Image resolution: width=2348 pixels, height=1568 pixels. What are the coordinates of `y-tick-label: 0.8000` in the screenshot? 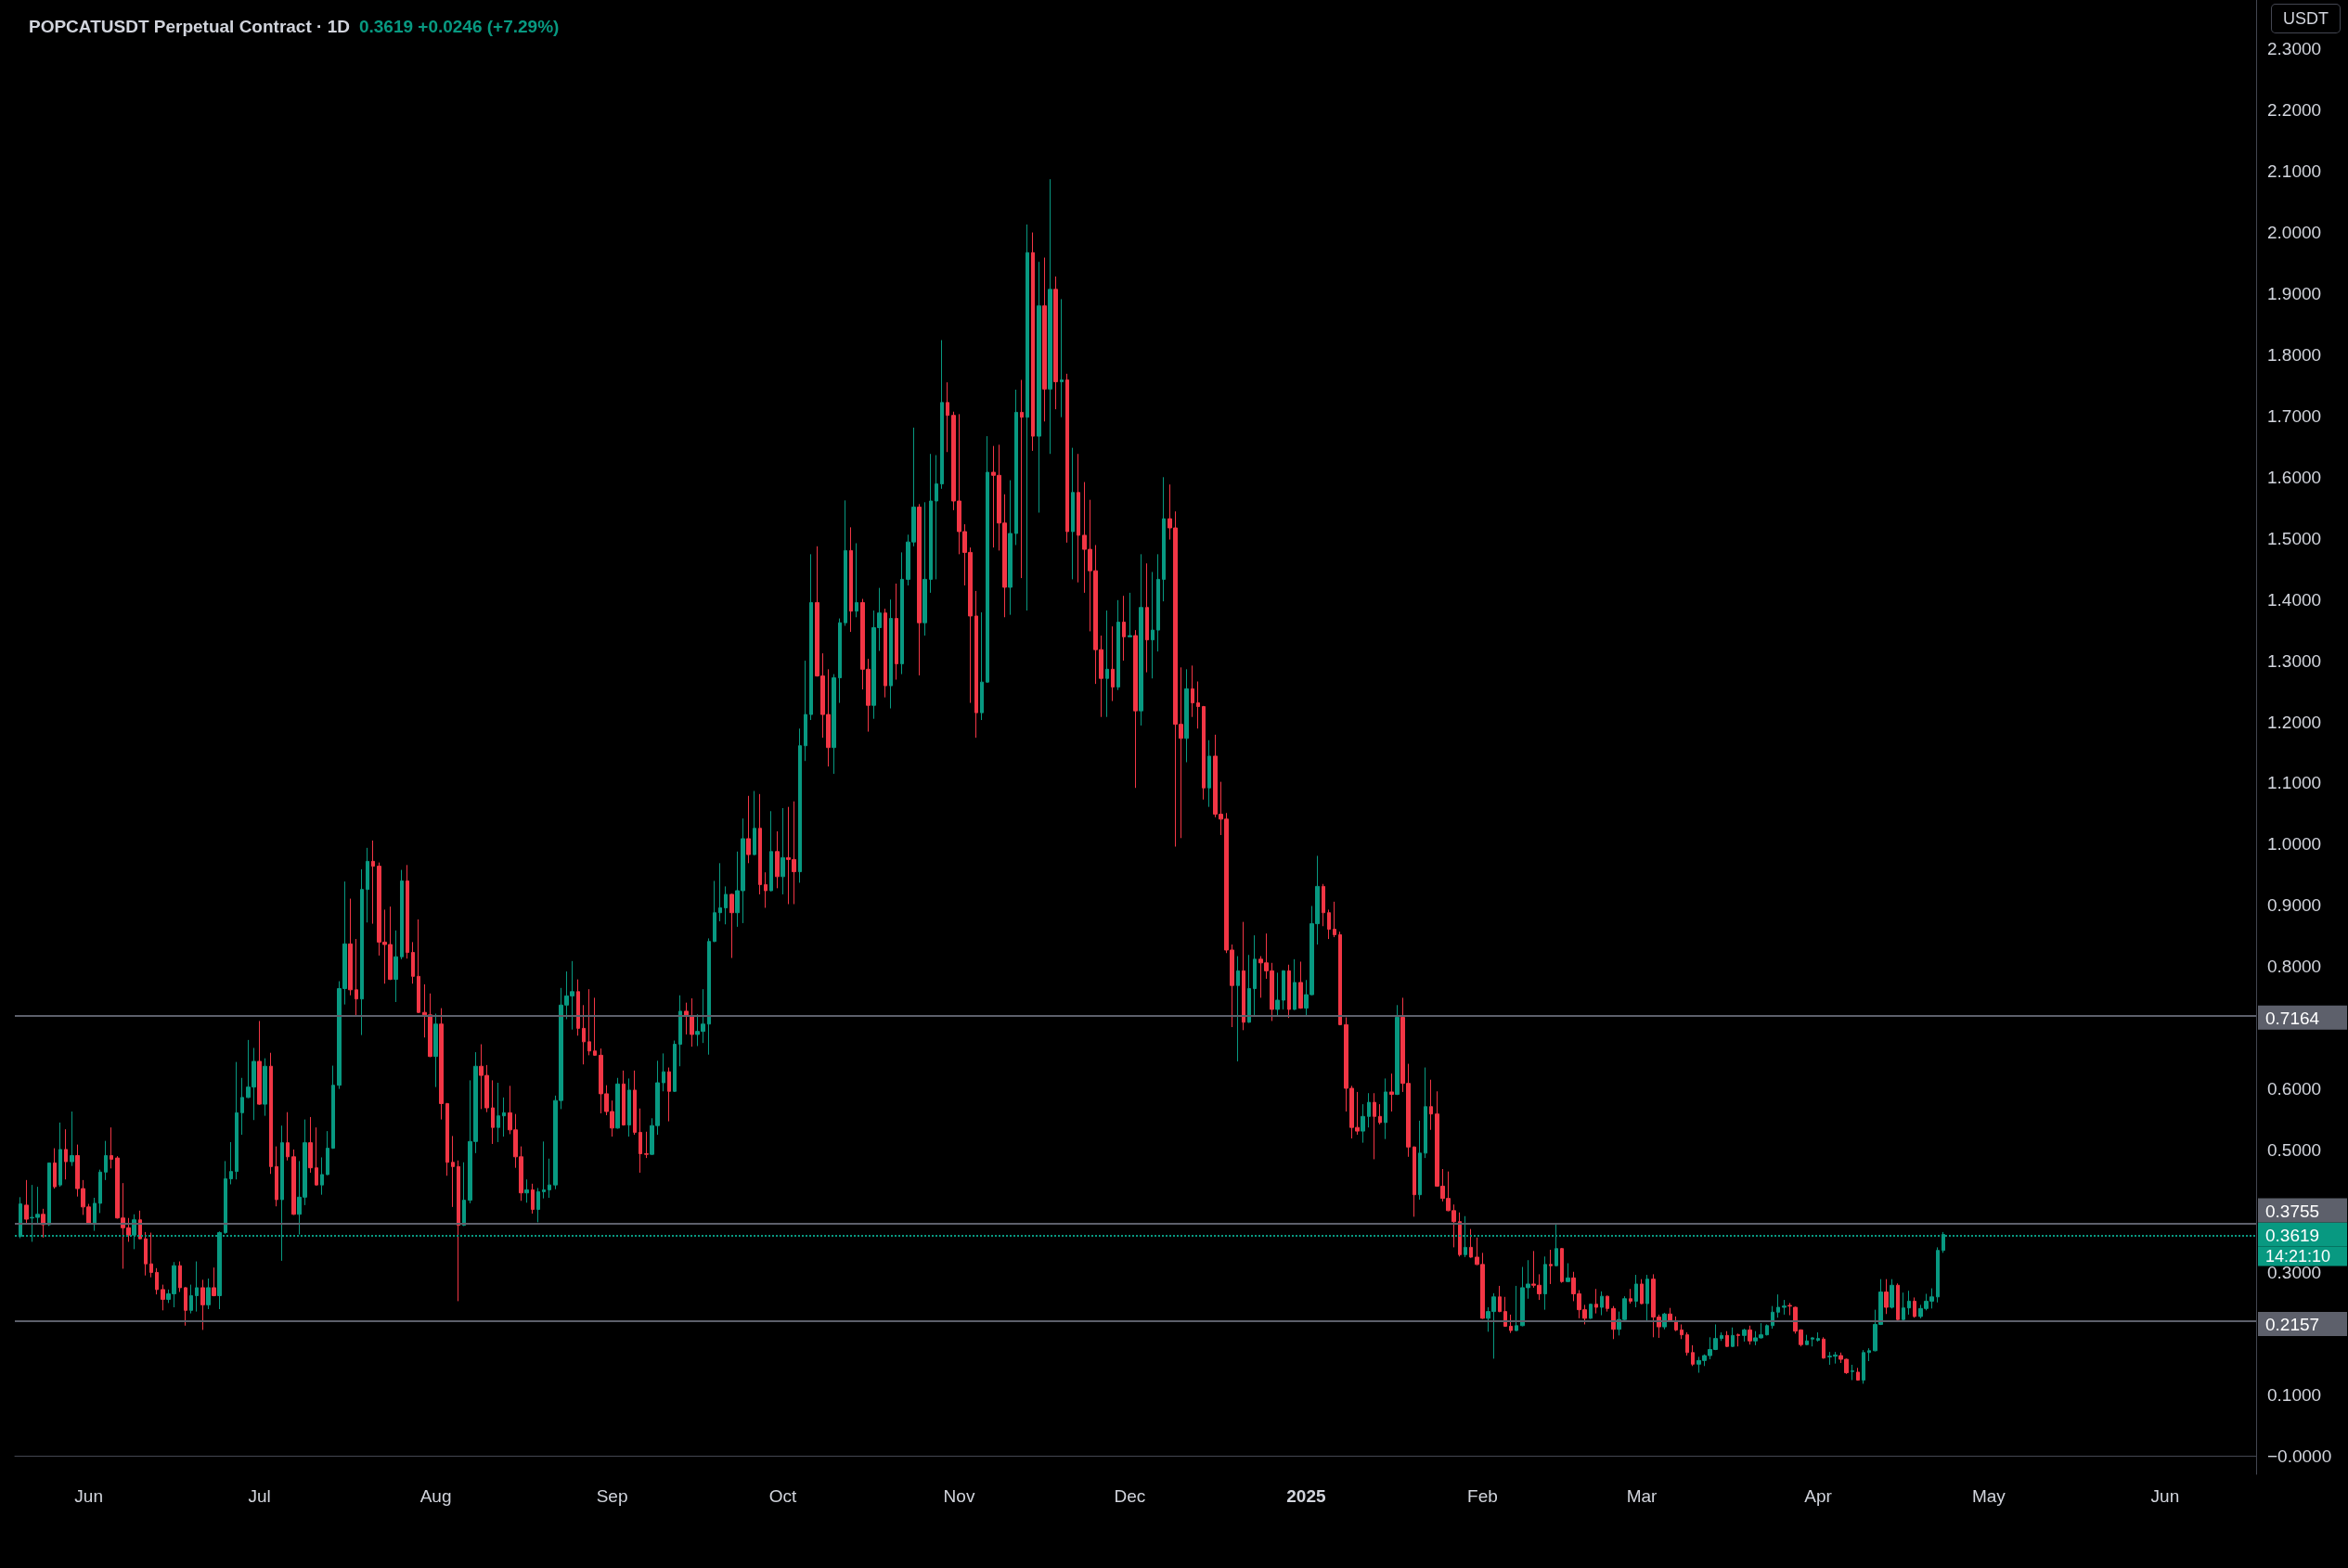 It's located at (2294, 967).